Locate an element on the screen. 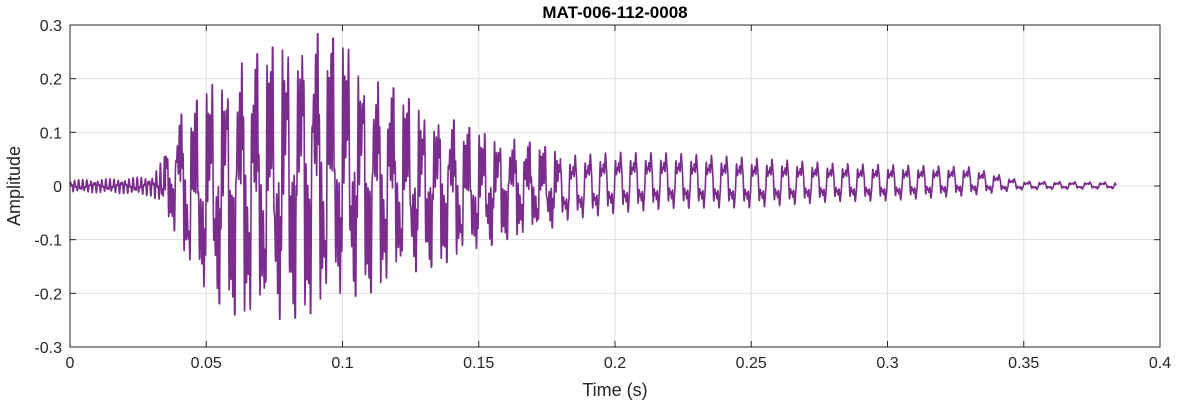 Image resolution: width=1177 pixels, height=404 pixels. y-tick-label: -0.1 is located at coordinates (48, 241).